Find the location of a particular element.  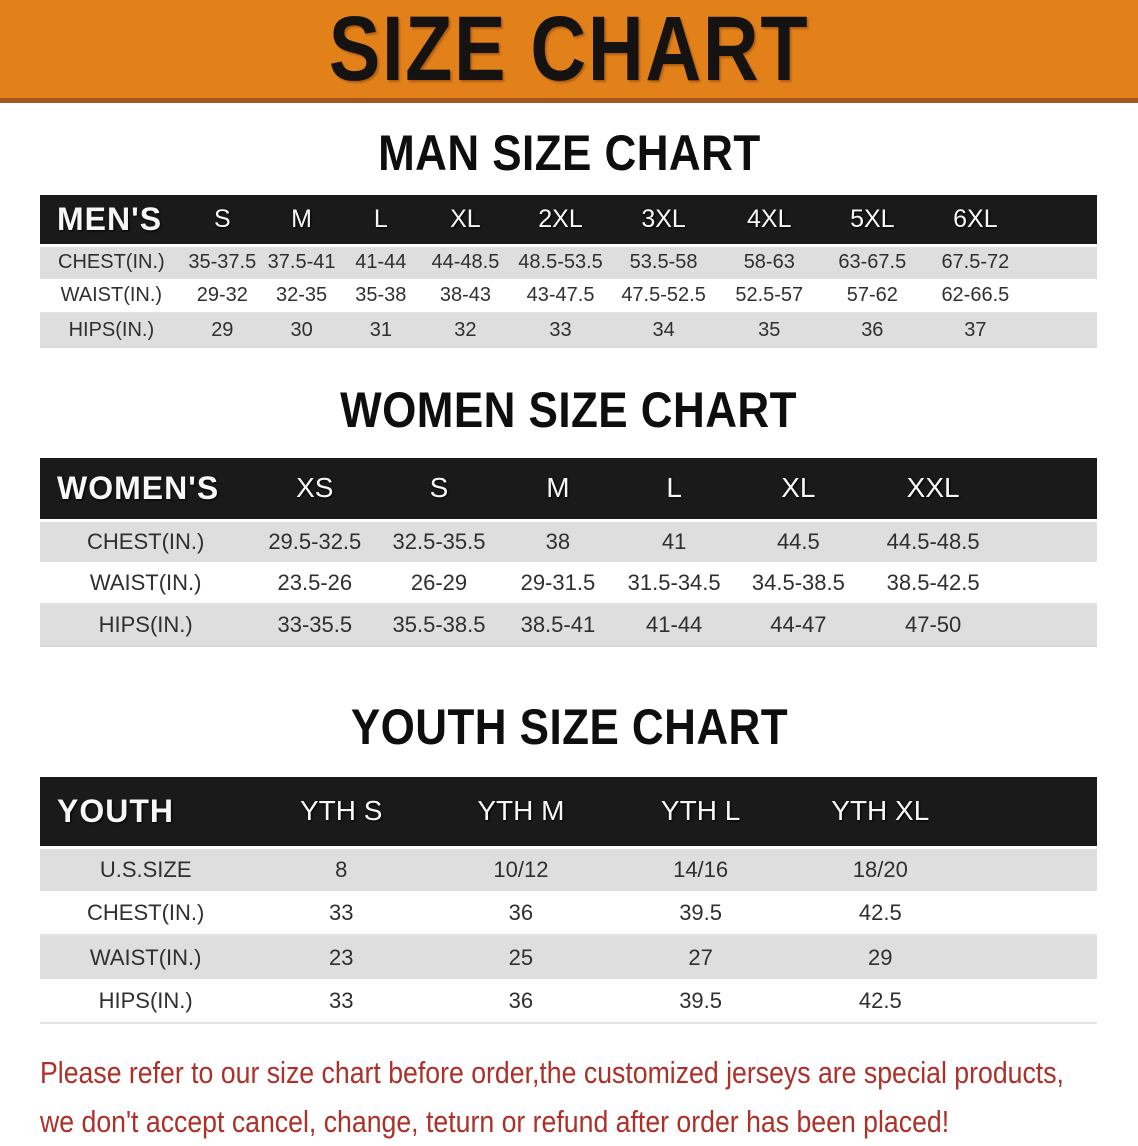

size-value-cell: 44-47 is located at coordinates (798, 624).